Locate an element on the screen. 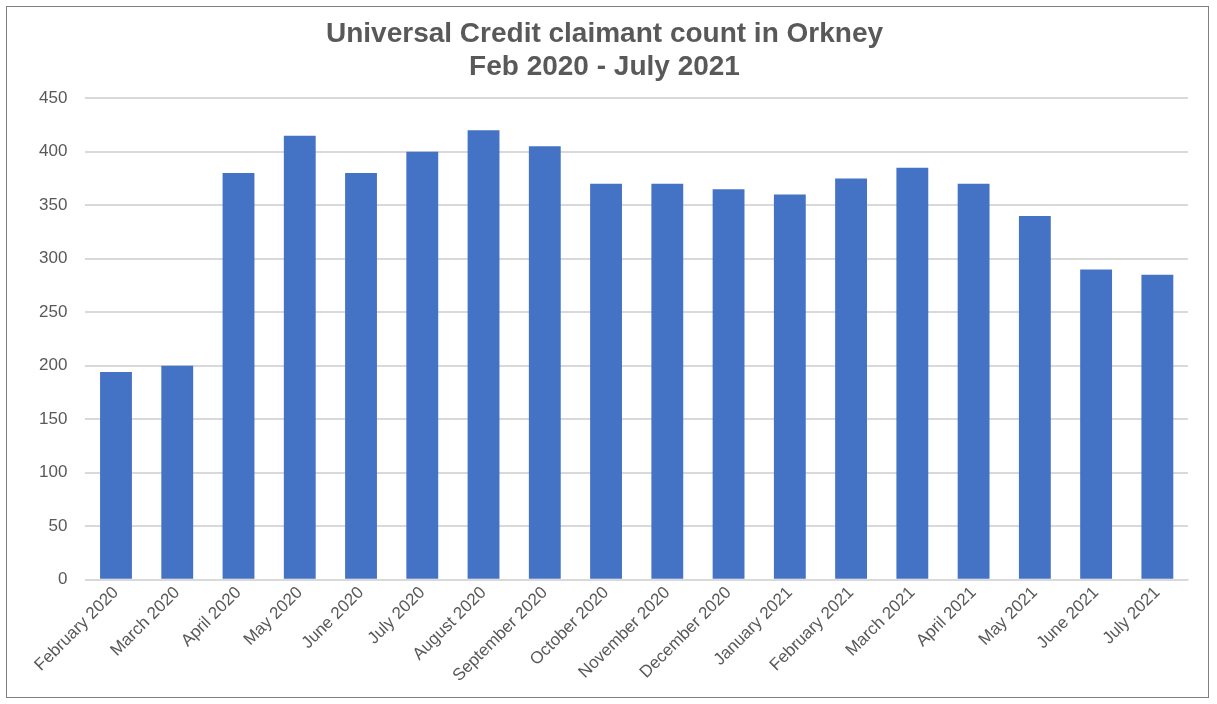  chart-title: Universal Credit claimant count in Orkney is located at coordinates (604, 32).